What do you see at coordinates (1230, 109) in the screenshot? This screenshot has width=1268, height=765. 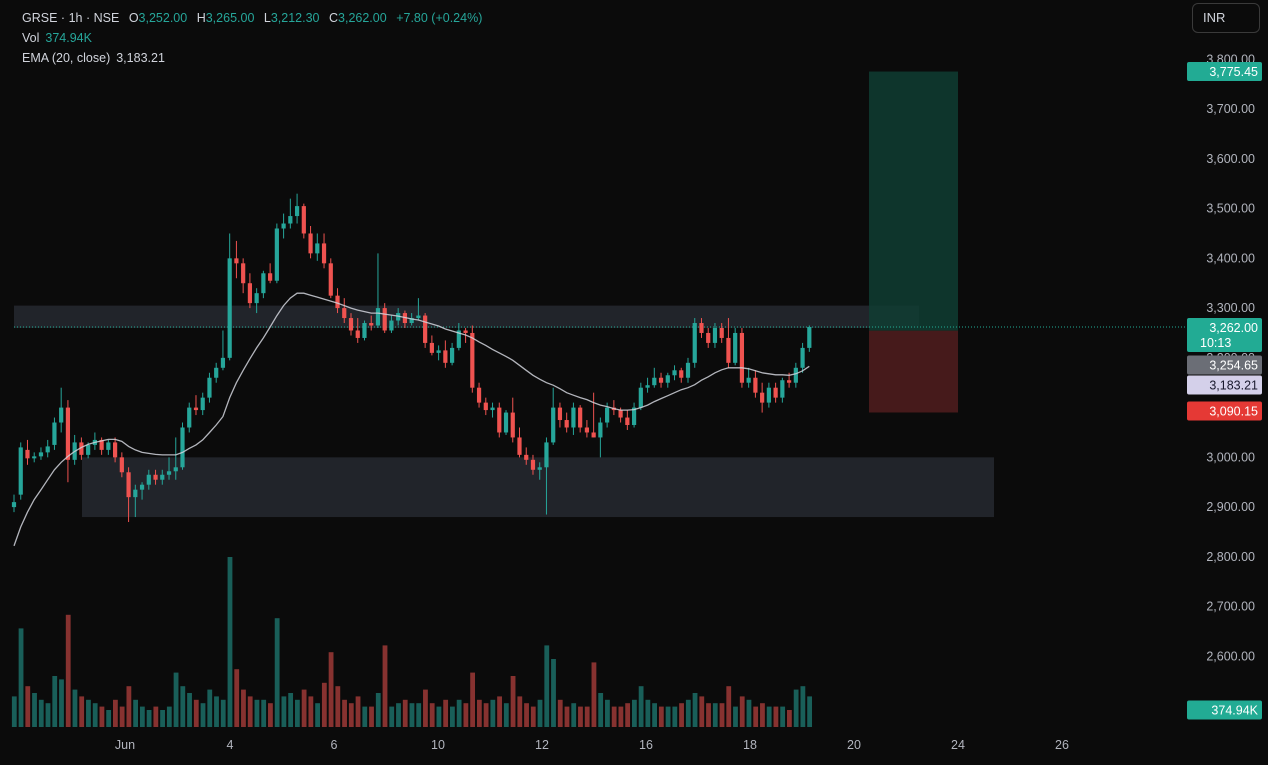 I see `y-tick-label: 3,700.00` at bounding box center [1230, 109].